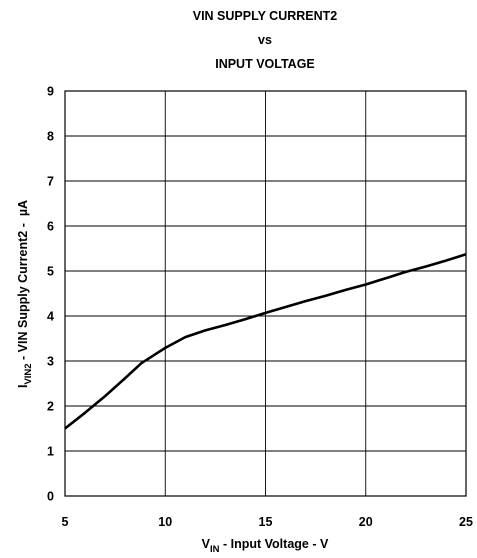  What do you see at coordinates (50, 294) in the screenshot?
I see `y-tick-labels: 0 1 2 3 4 5 6 7 8 9` at bounding box center [50, 294].